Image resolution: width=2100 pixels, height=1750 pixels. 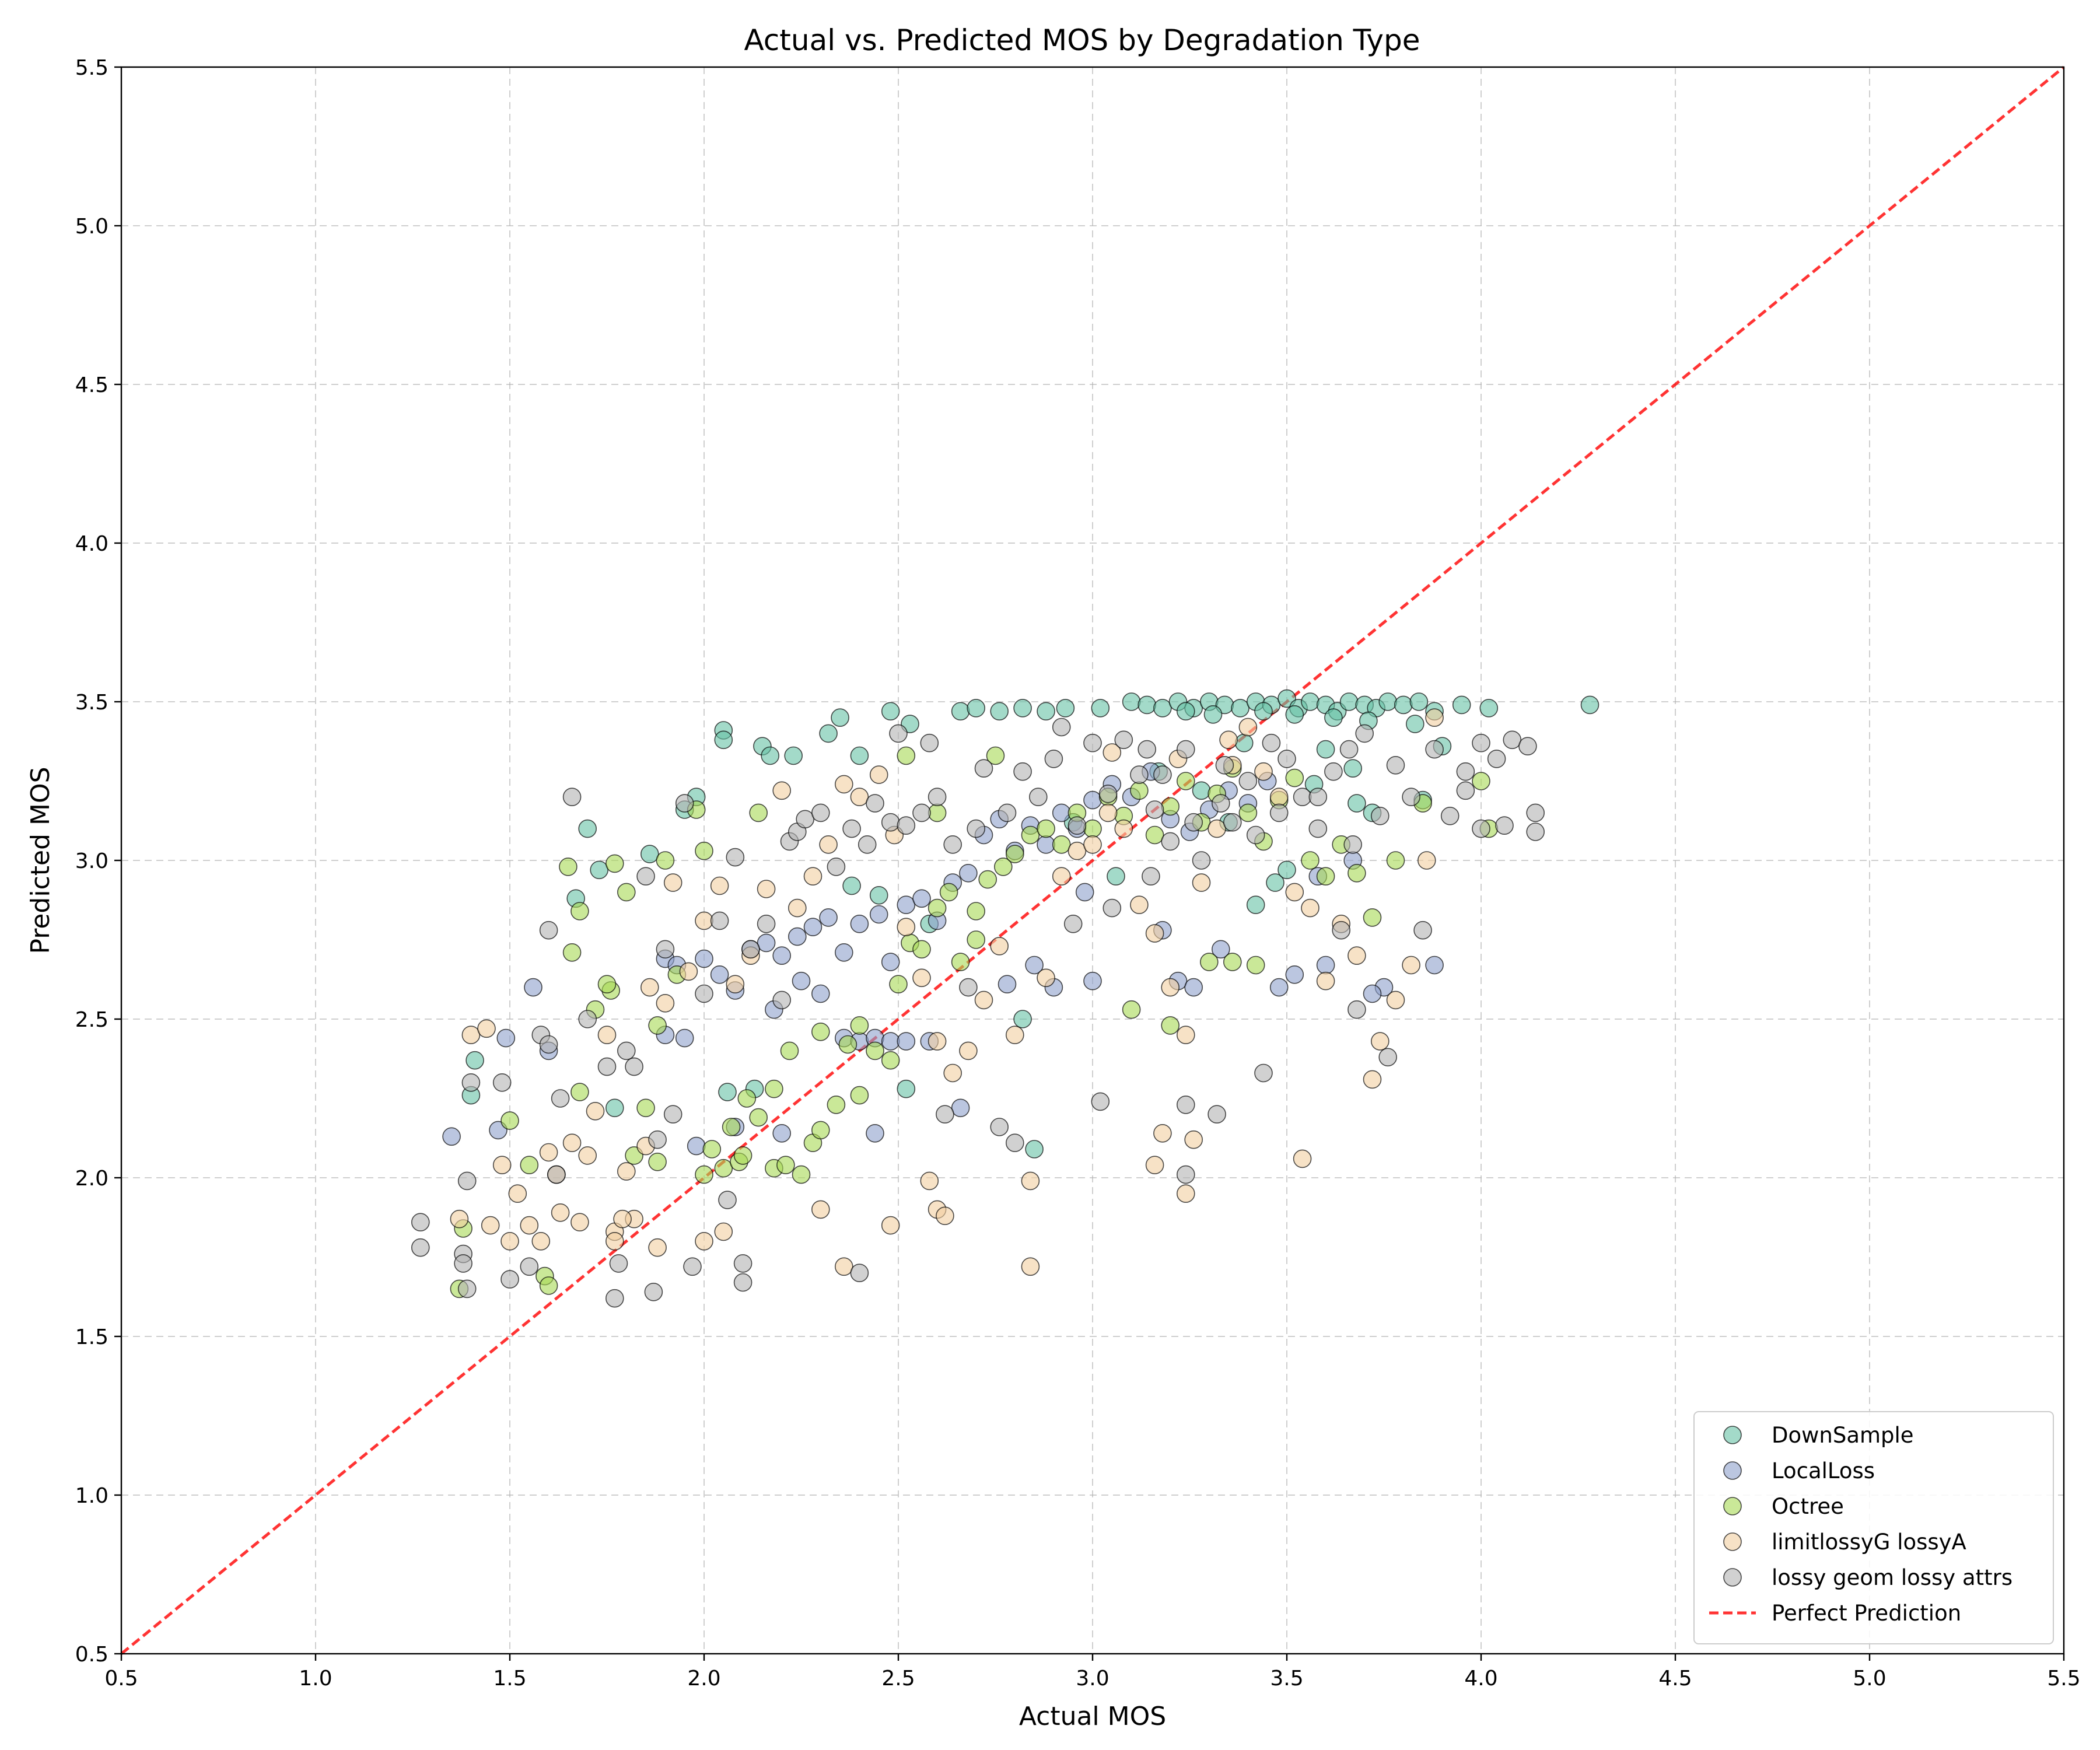 I want to click on series-localloss, so click(x=943, y=959).